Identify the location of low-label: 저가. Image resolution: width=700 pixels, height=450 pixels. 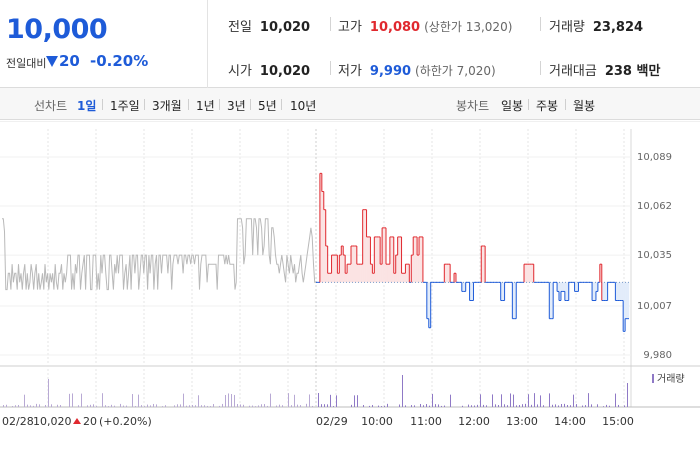
(350, 71).